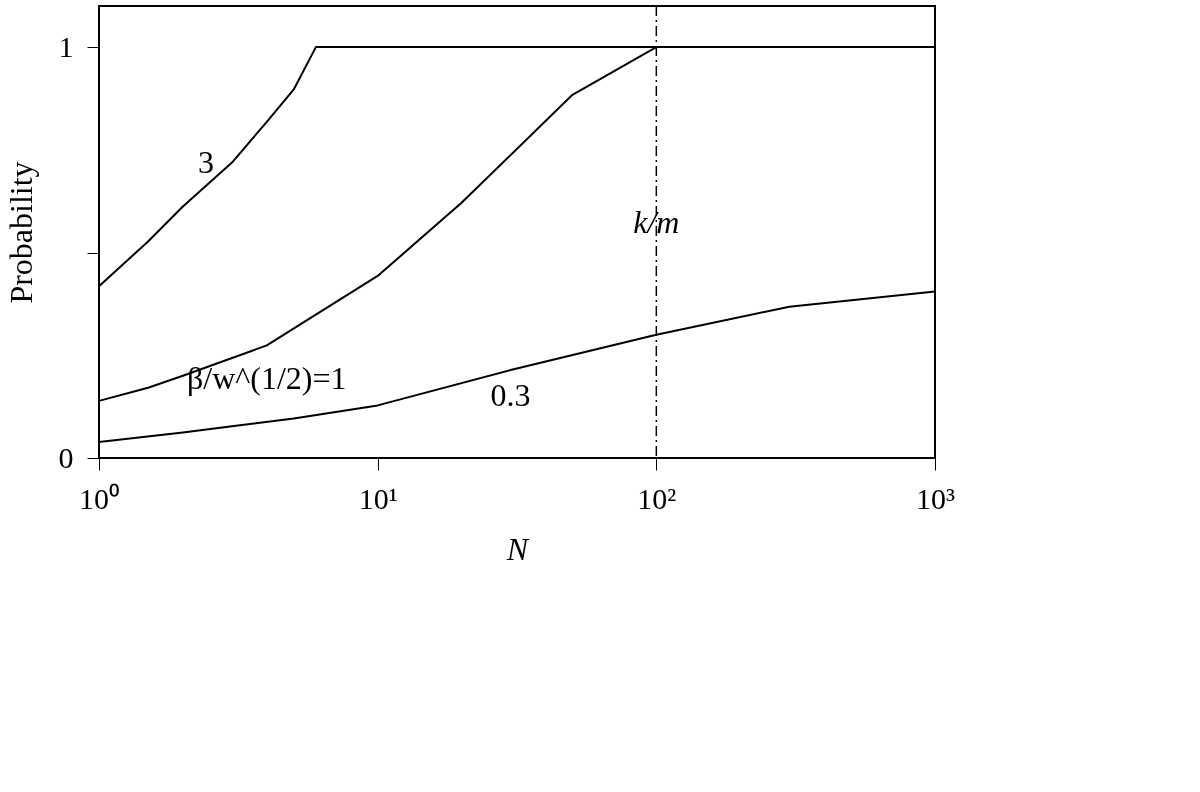  I want to click on x-axis-title: N, so click(517, 548).